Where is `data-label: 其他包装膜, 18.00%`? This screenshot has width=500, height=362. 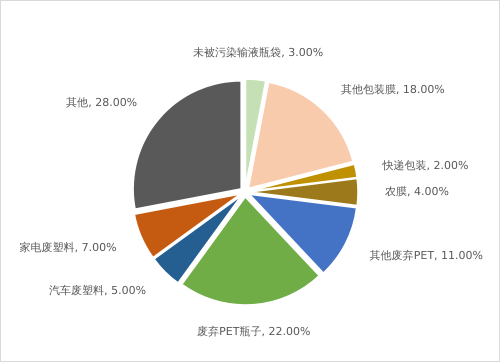
data-label: 其他包装膜, 18.00% is located at coordinates (392, 89).